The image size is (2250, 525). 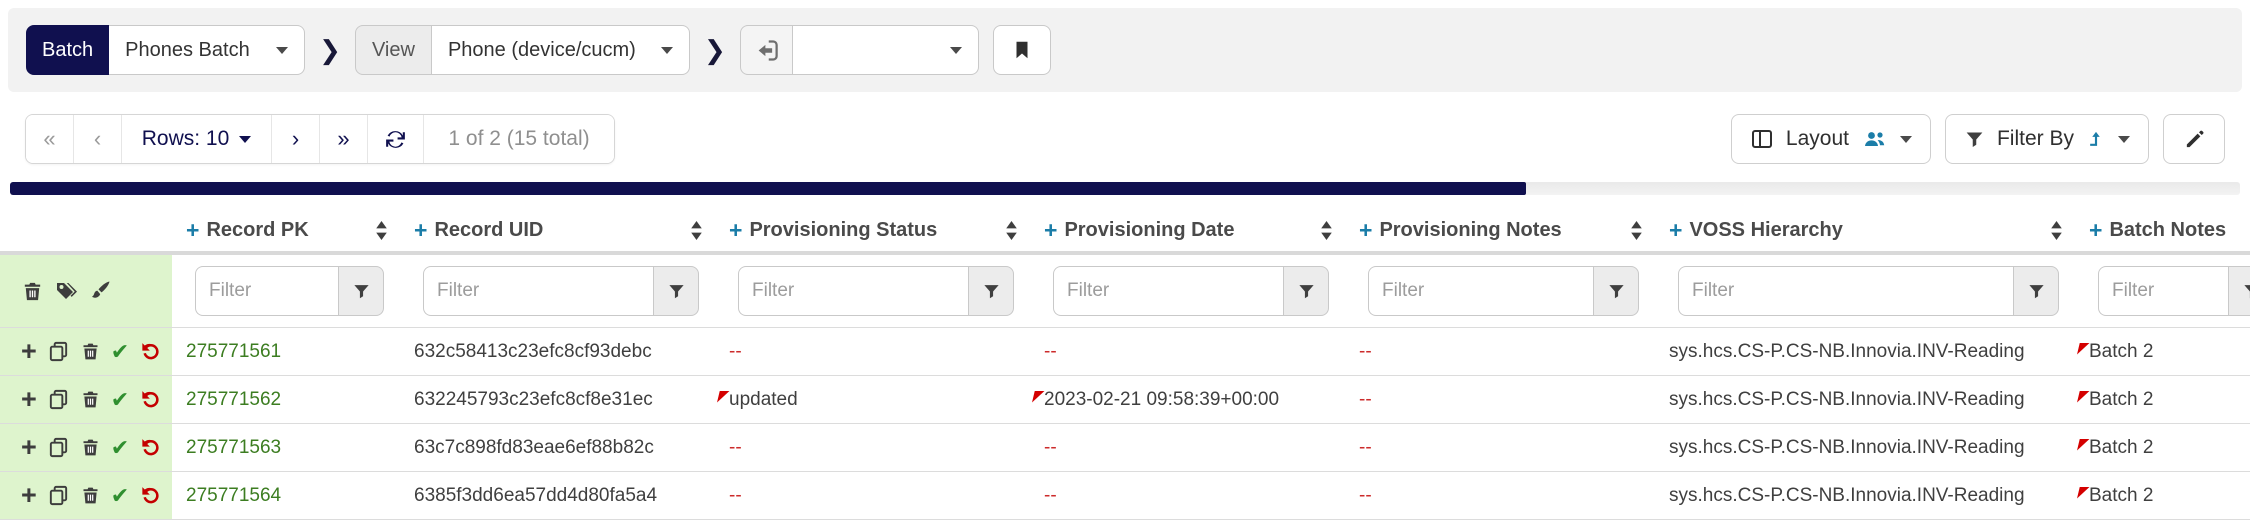 I want to click on bookmark-icon, so click(x=1022, y=50).